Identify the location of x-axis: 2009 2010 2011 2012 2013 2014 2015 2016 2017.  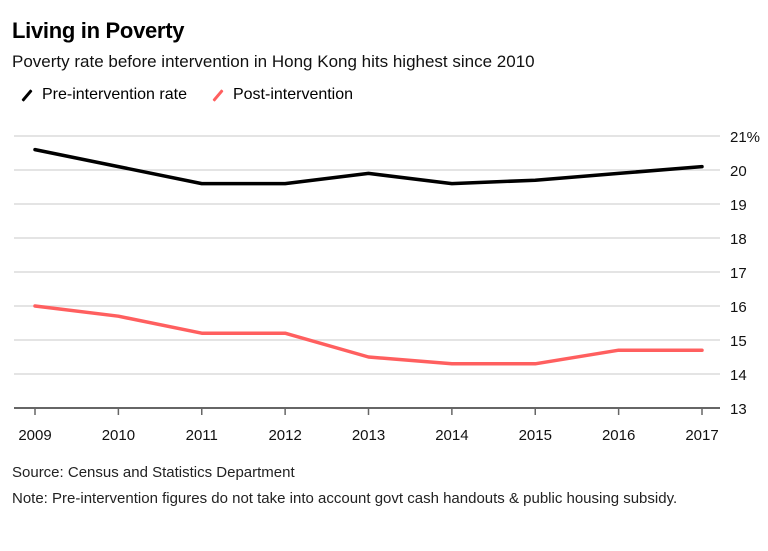
(367, 425).